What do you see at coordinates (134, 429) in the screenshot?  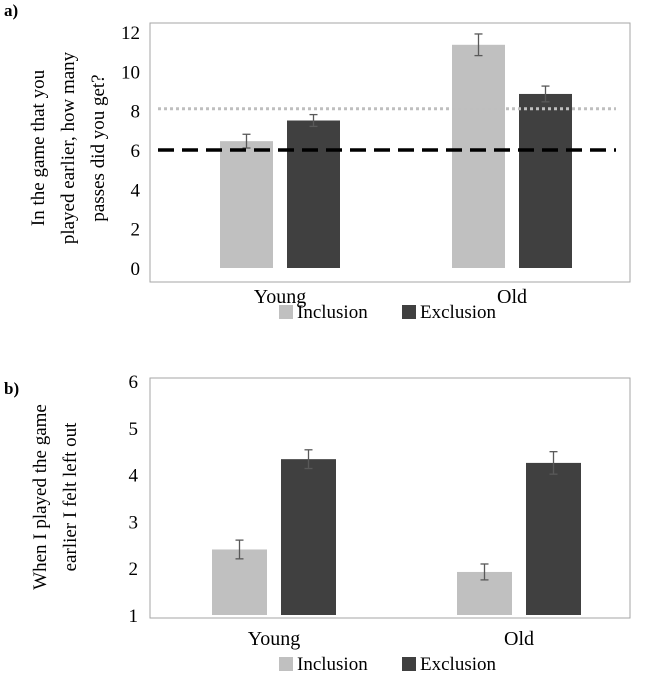 I see `y-tick-label: 5` at bounding box center [134, 429].